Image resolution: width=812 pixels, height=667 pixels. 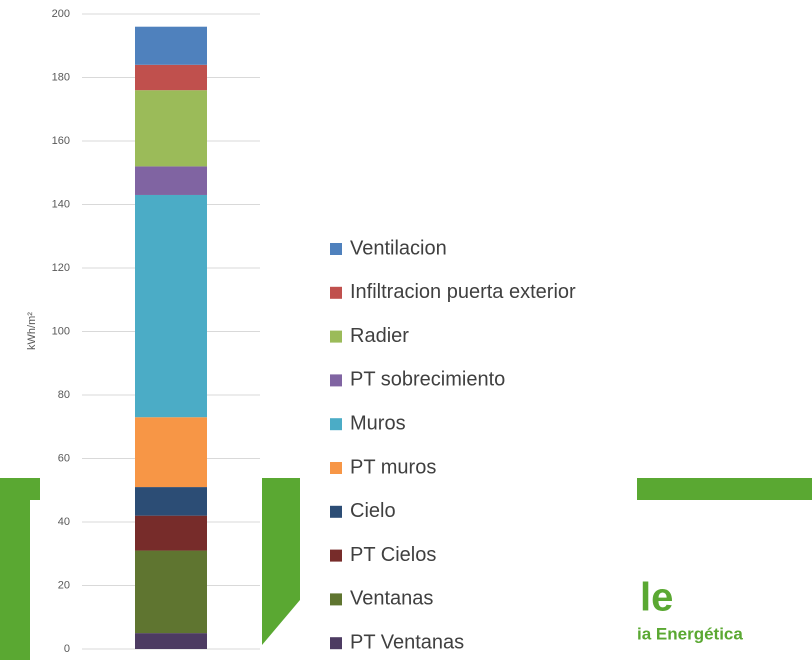 I want to click on legend-label: Ventilacion, so click(x=398, y=248).